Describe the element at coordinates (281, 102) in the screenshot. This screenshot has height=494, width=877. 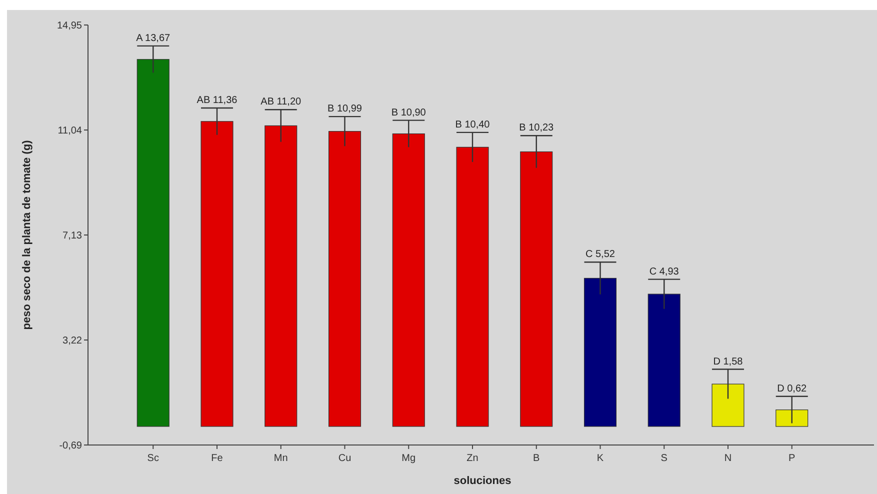
I see `data-label: AB 11,20` at that location.